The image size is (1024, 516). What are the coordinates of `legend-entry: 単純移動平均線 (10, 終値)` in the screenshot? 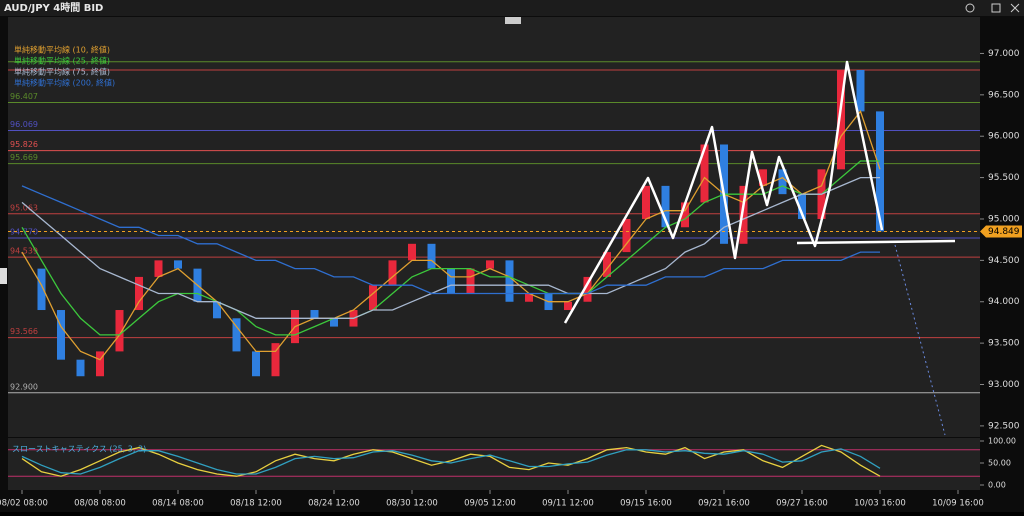 It's located at (62, 50).